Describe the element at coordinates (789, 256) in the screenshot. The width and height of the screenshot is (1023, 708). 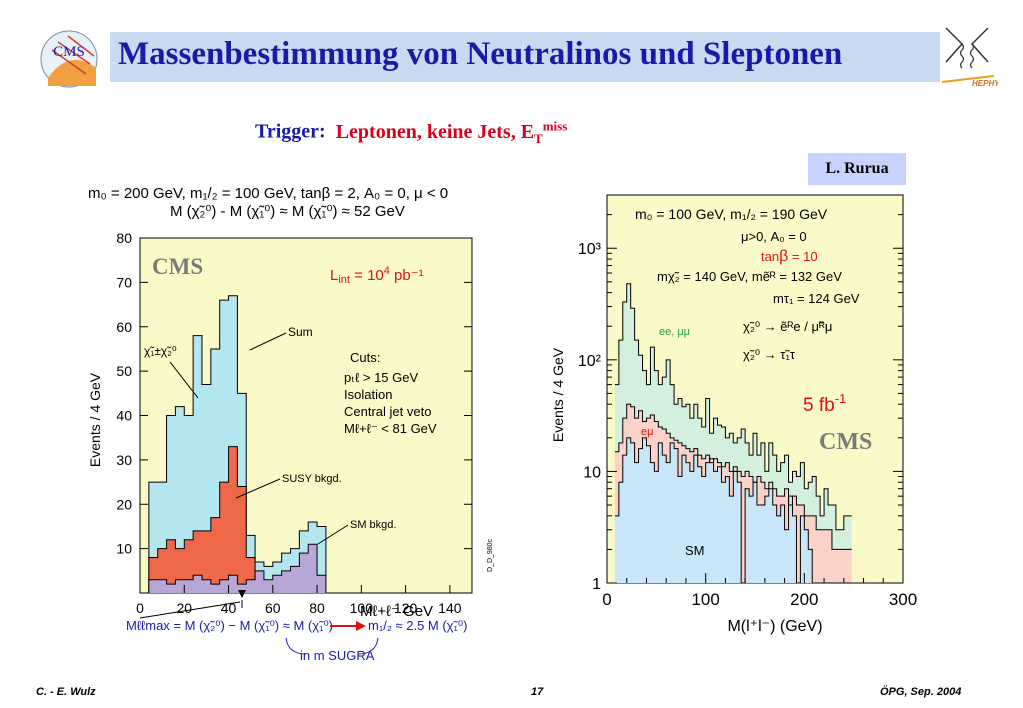
I see `right-line3: tanβ = 10` at that location.